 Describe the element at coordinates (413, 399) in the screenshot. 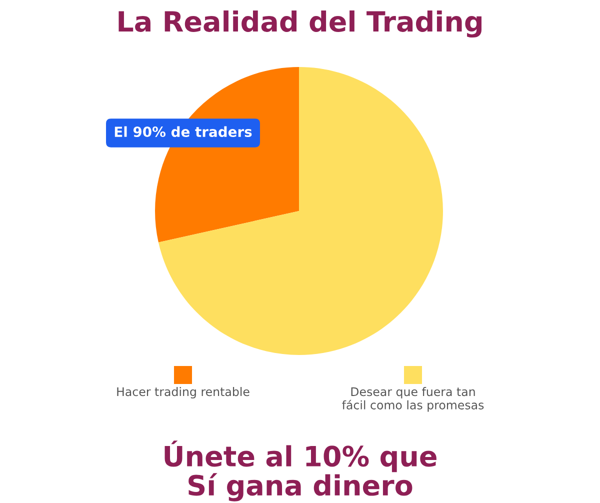

I see `legend-label: Desear que fuera tan fácil como las promesas` at that location.